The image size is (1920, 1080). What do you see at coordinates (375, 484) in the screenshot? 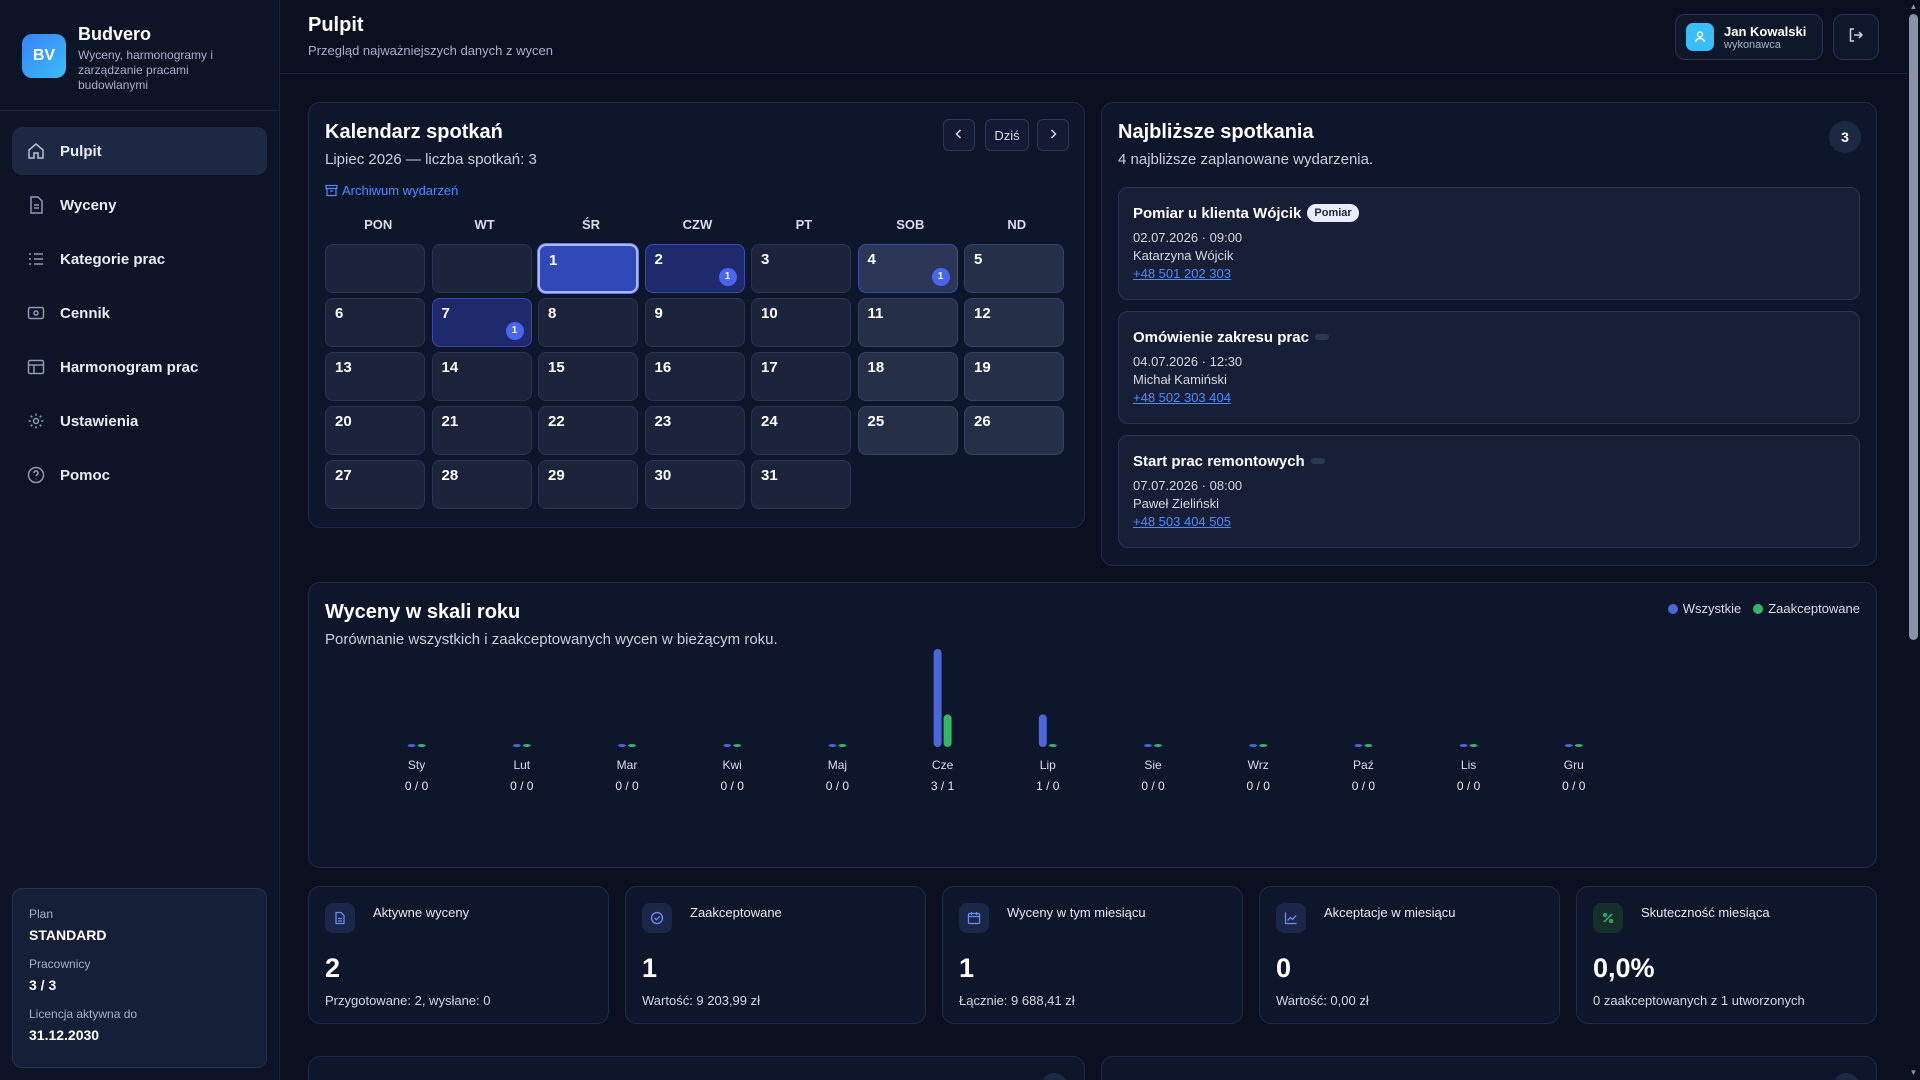
I see `calendar-day: 27` at bounding box center [375, 484].